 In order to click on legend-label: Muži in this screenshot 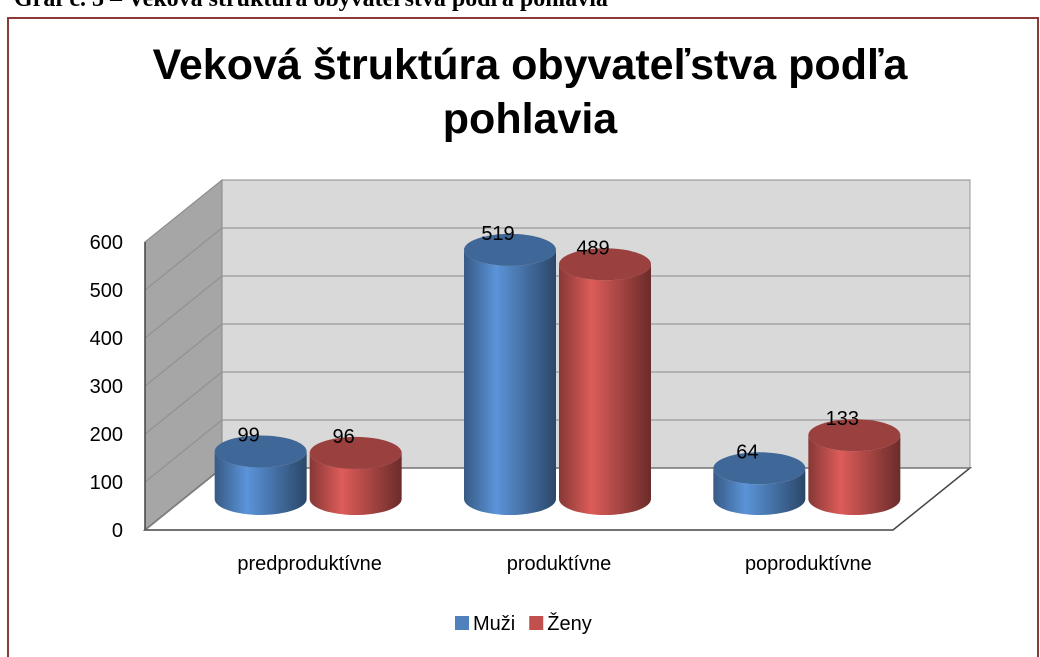, I will do `click(494, 624)`.